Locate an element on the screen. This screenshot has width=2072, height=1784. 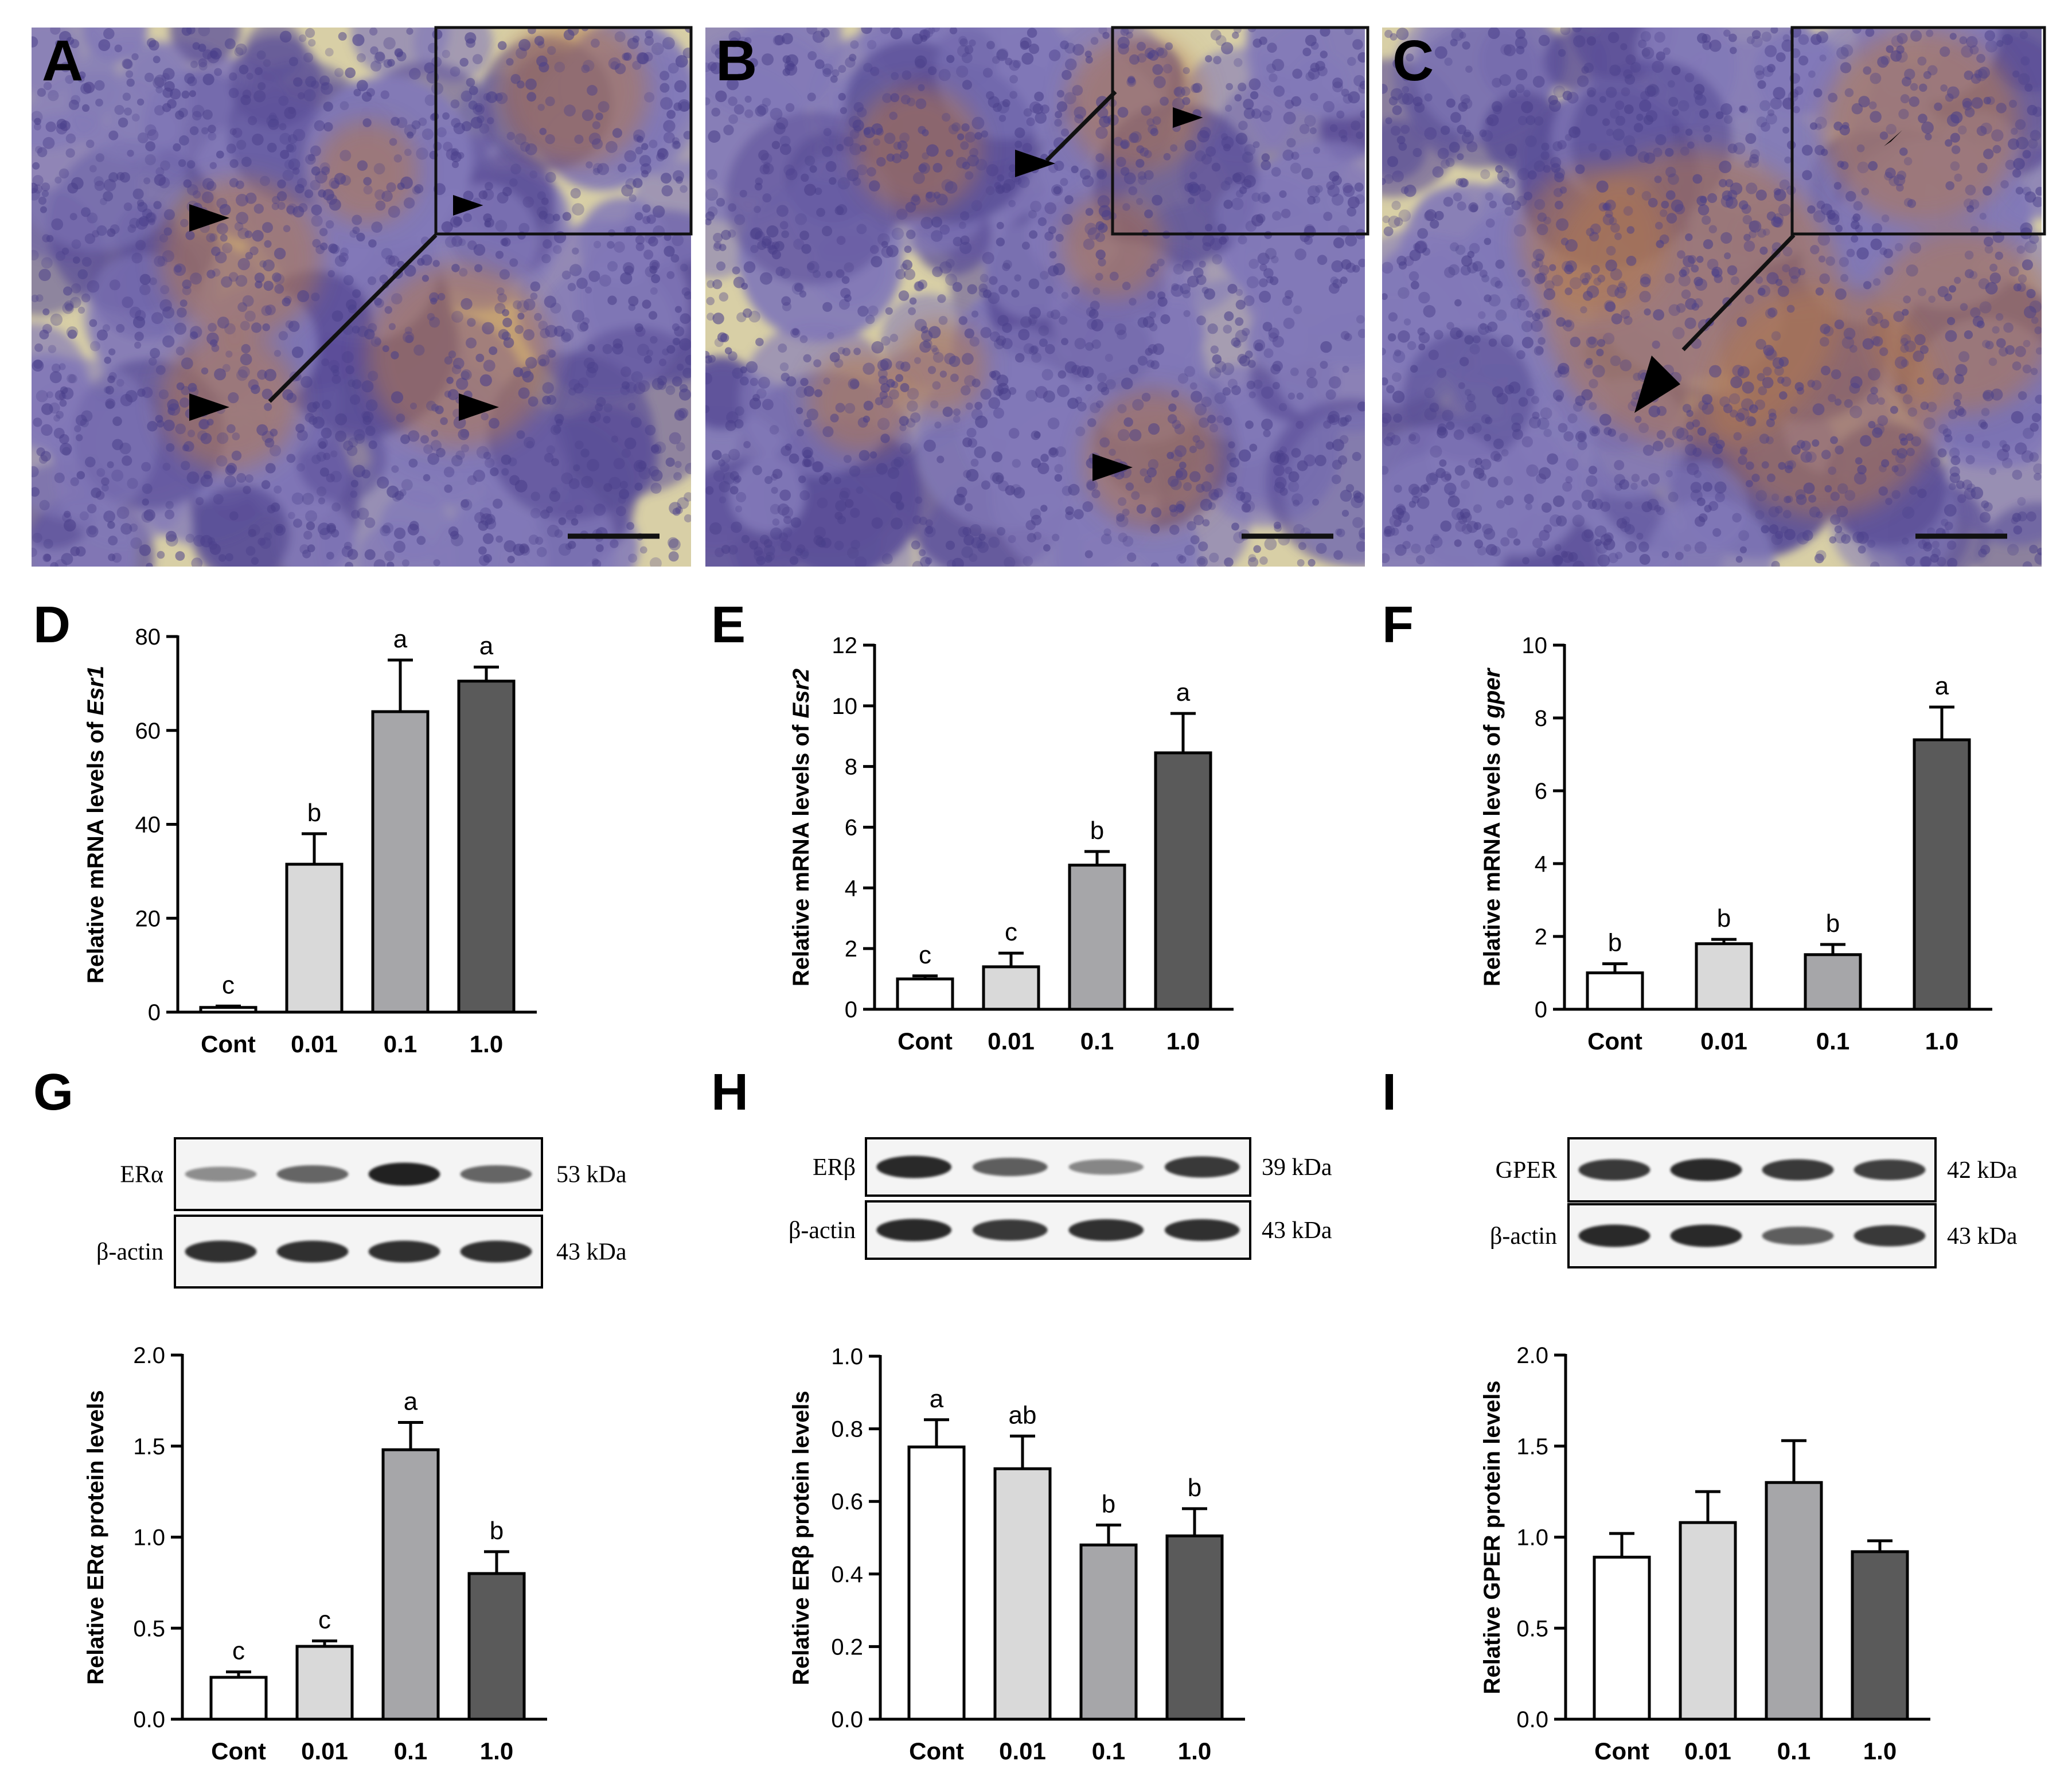
x-tick-label: 0.01 is located at coordinates (1707, 1751).